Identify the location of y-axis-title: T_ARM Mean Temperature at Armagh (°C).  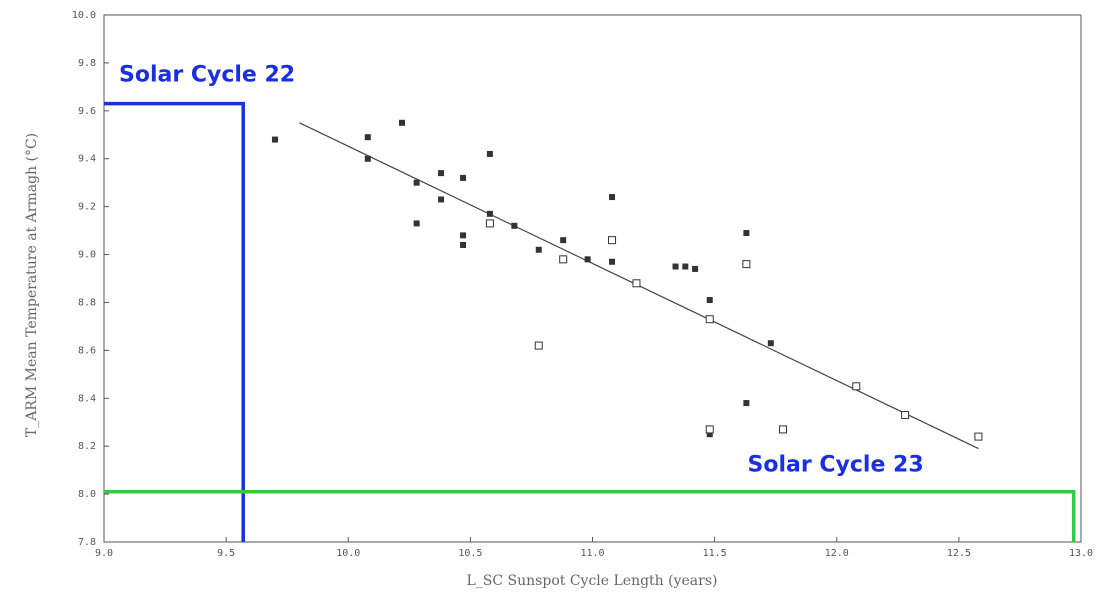
(32, 285).